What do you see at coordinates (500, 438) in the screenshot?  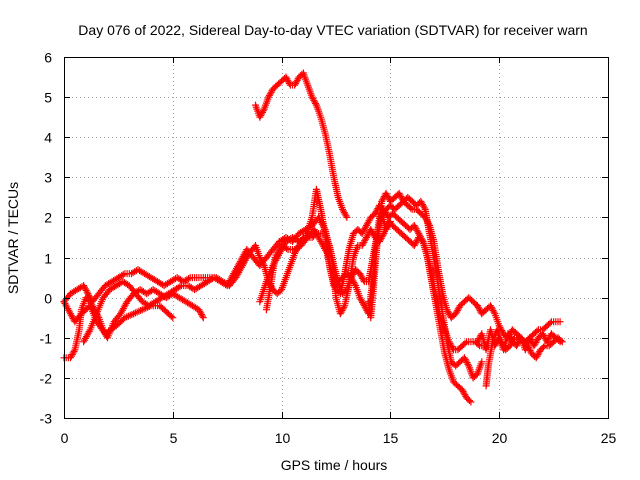 I see `x-tick-label: 20` at bounding box center [500, 438].